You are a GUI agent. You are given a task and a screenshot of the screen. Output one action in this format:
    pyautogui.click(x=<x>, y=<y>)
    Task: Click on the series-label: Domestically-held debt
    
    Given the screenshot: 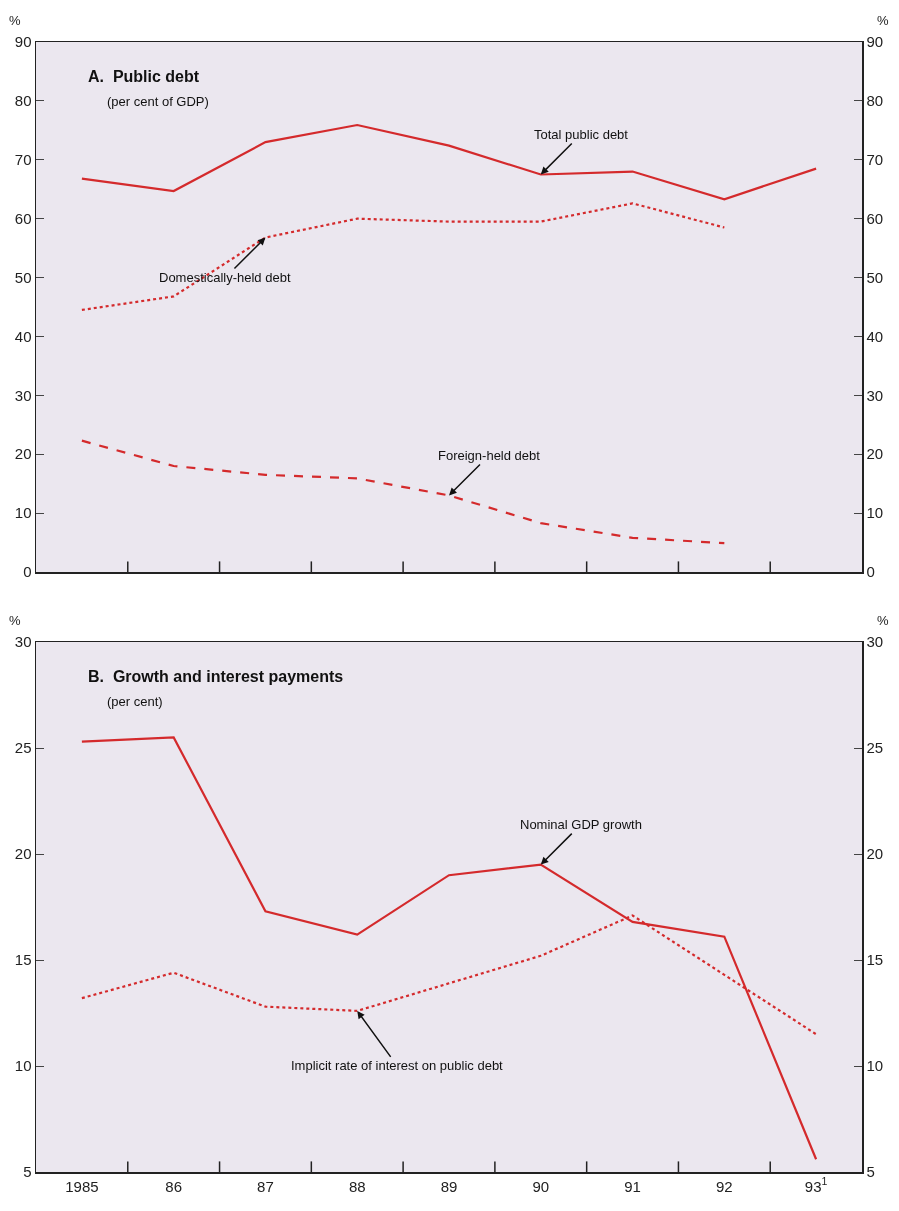 What is the action you would take?
    pyautogui.click(x=225, y=277)
    